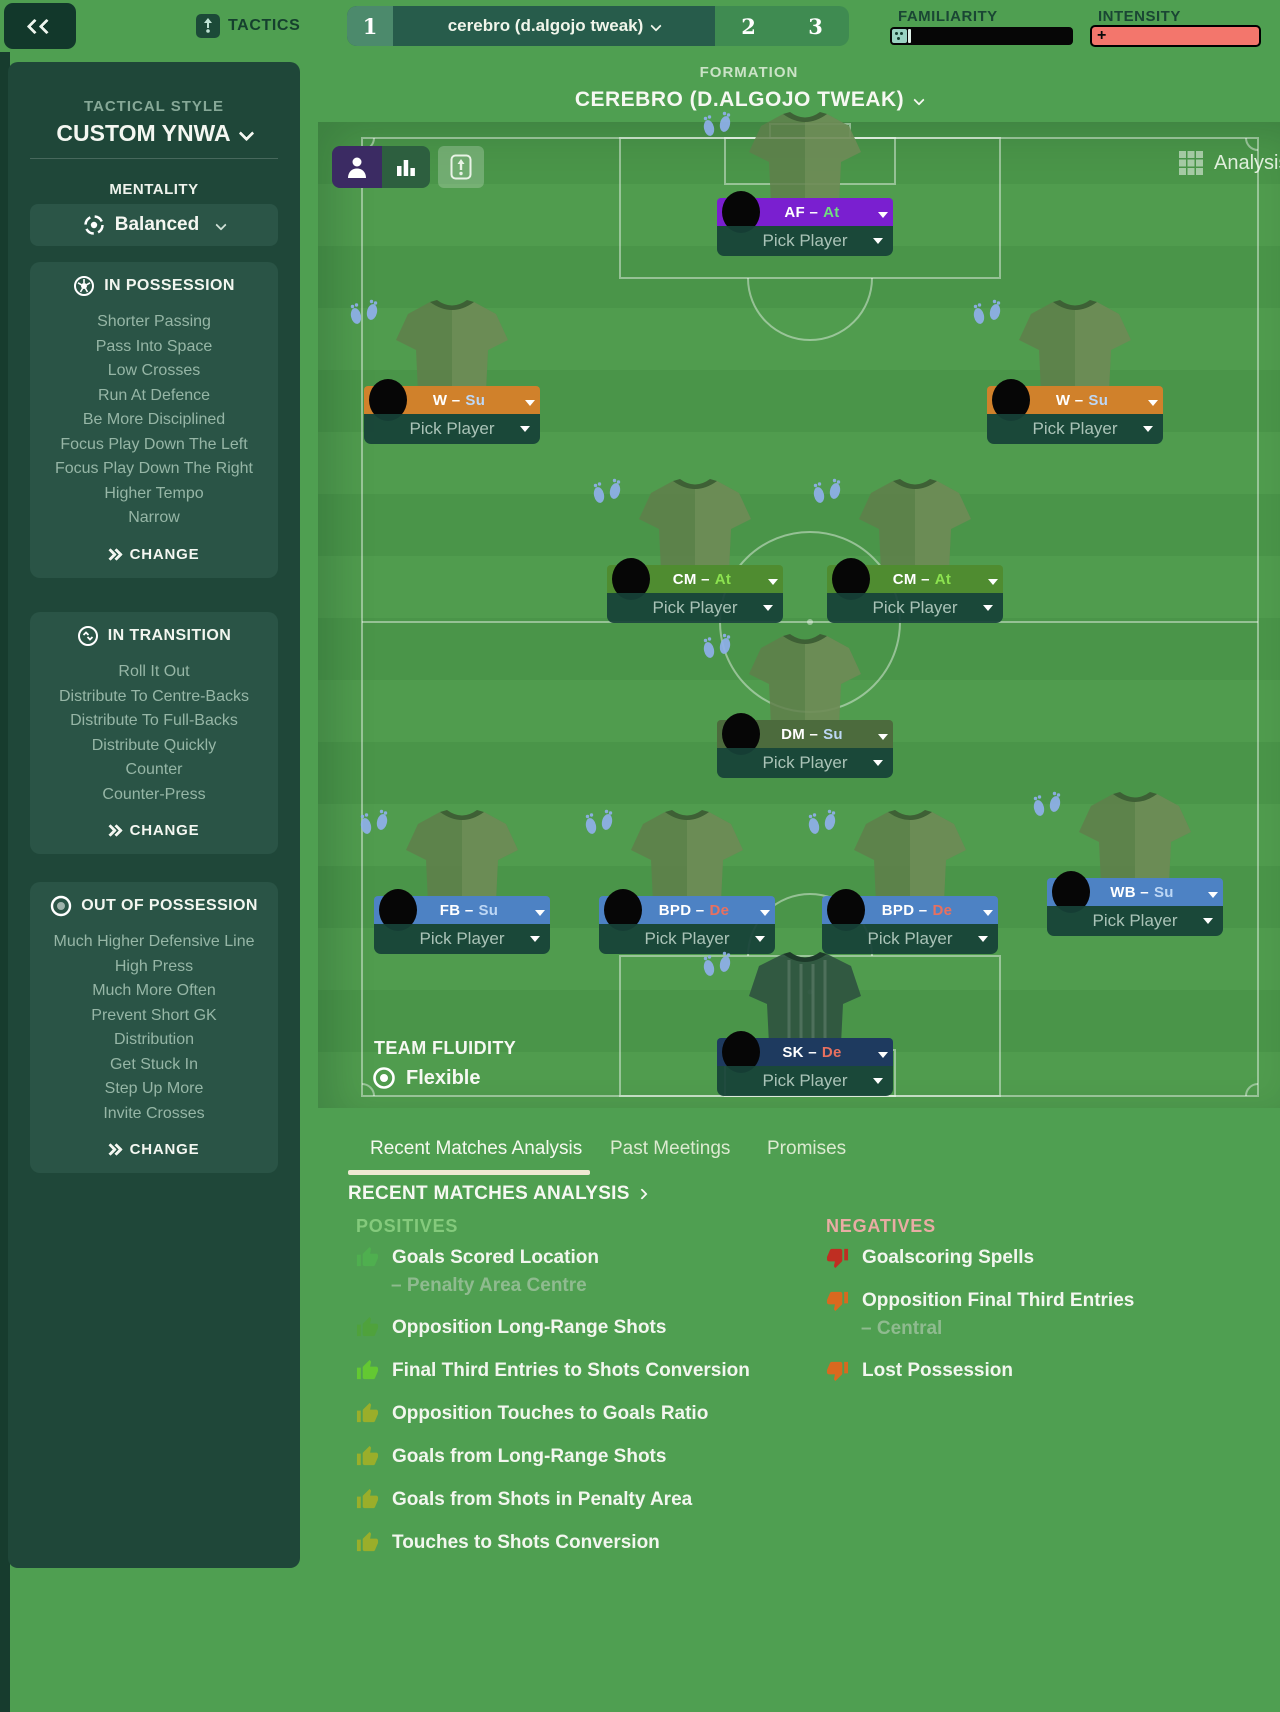 The width and height of the screenshot is (1280, 1712). What do you see at coordinates (670, 1148) in the screenshot?
I see `tab-past-meetings: Past Meetings` at bounding box center [670, 1148].